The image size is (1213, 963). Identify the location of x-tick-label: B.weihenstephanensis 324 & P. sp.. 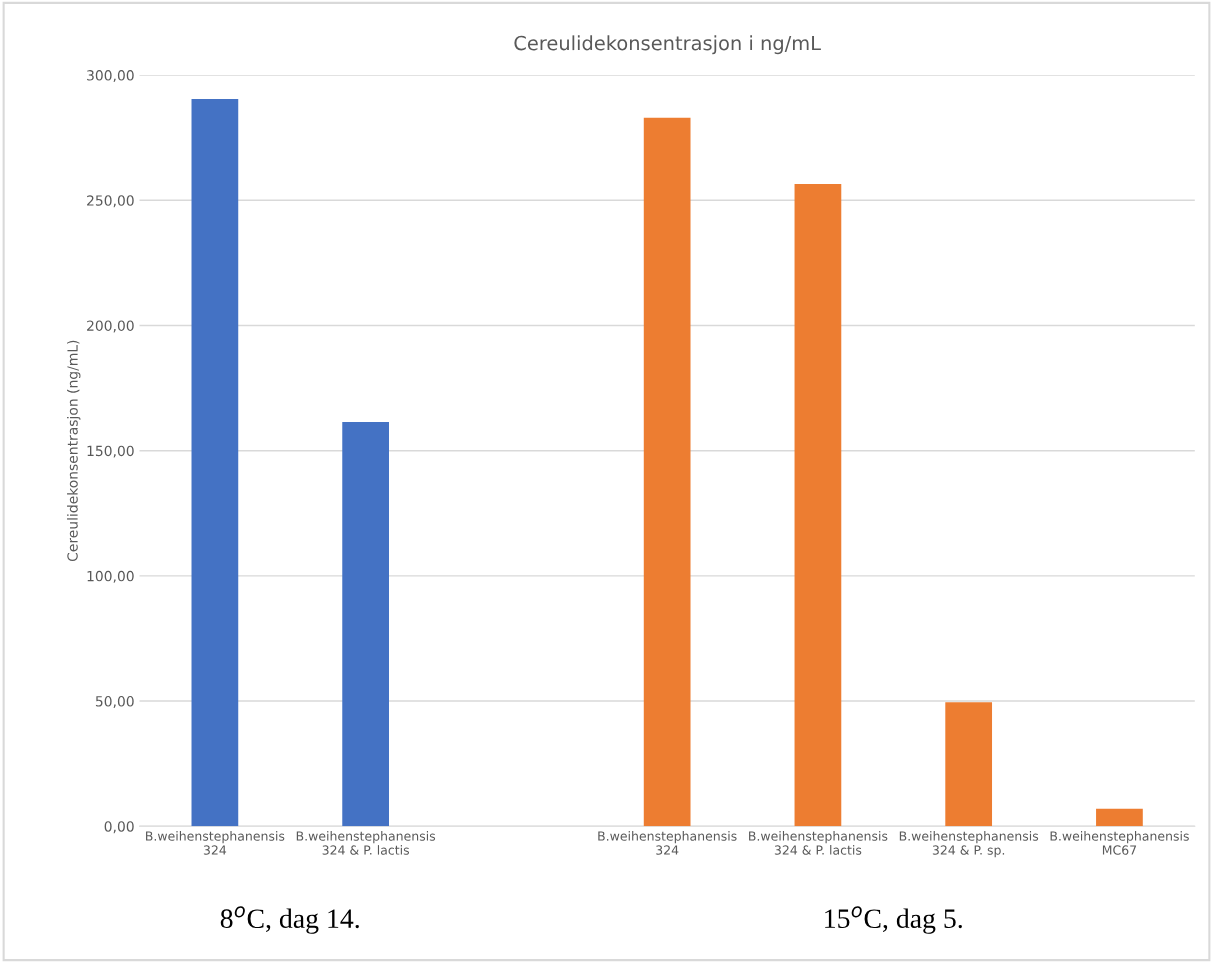
(969, 844).